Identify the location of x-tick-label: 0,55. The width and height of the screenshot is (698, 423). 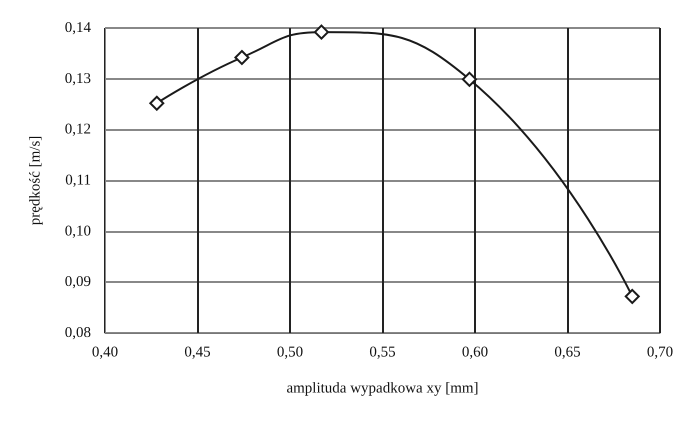
(382, 352).